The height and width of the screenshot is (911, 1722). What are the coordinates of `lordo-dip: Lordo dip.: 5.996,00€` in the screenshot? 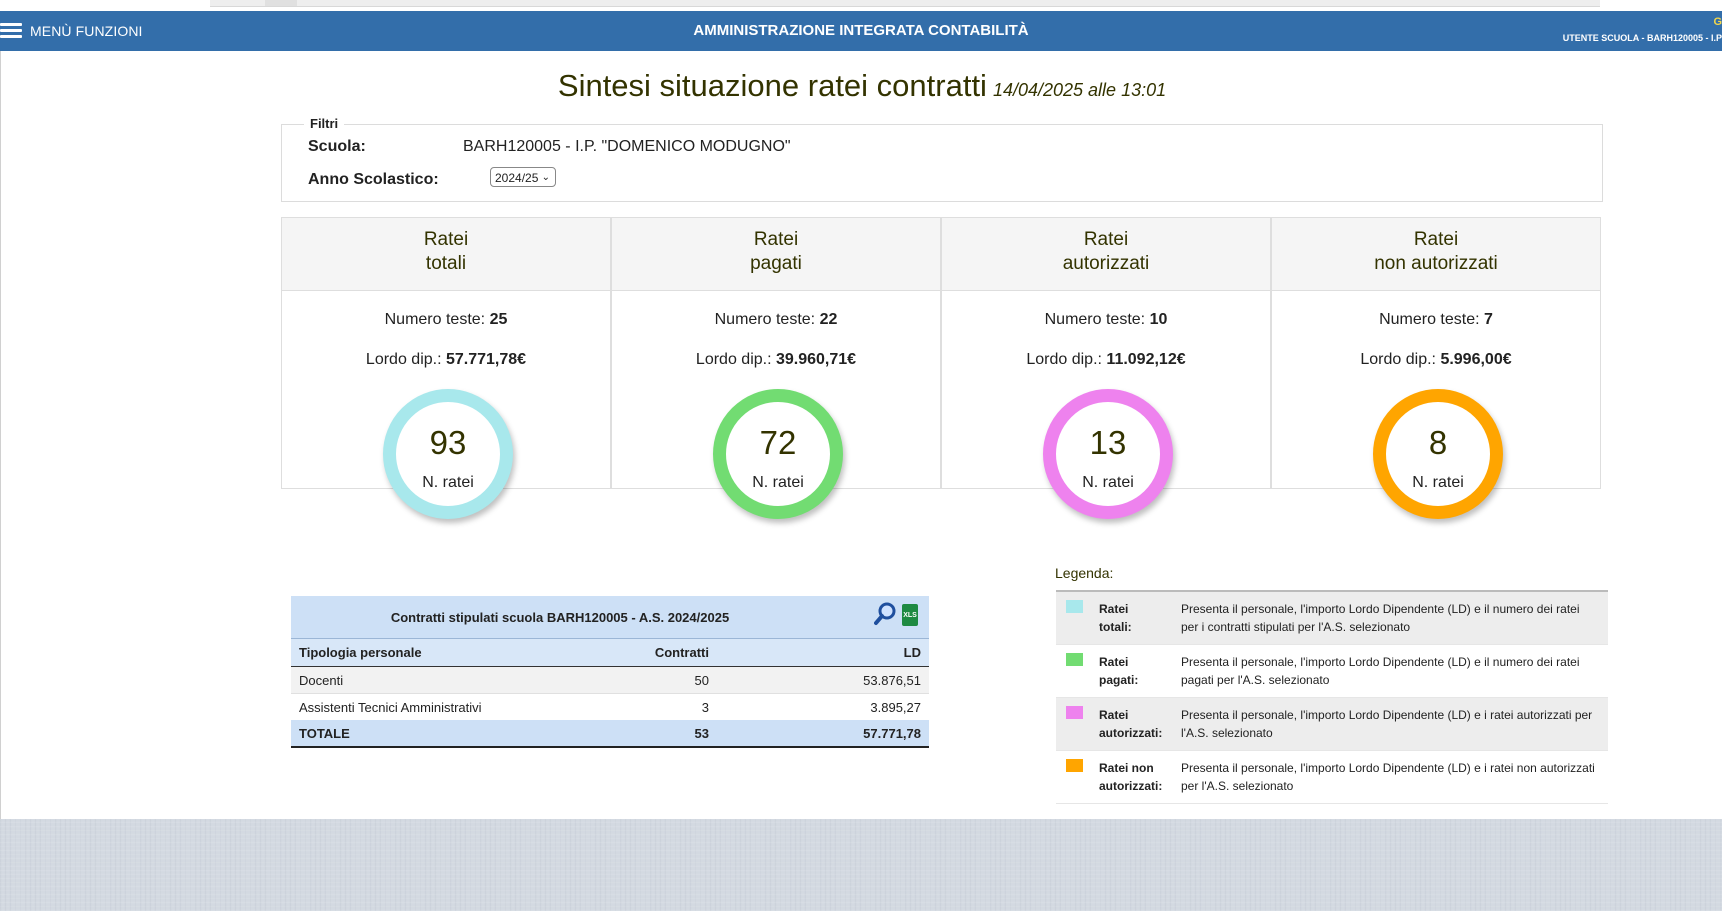 It's located at (1436, 360).